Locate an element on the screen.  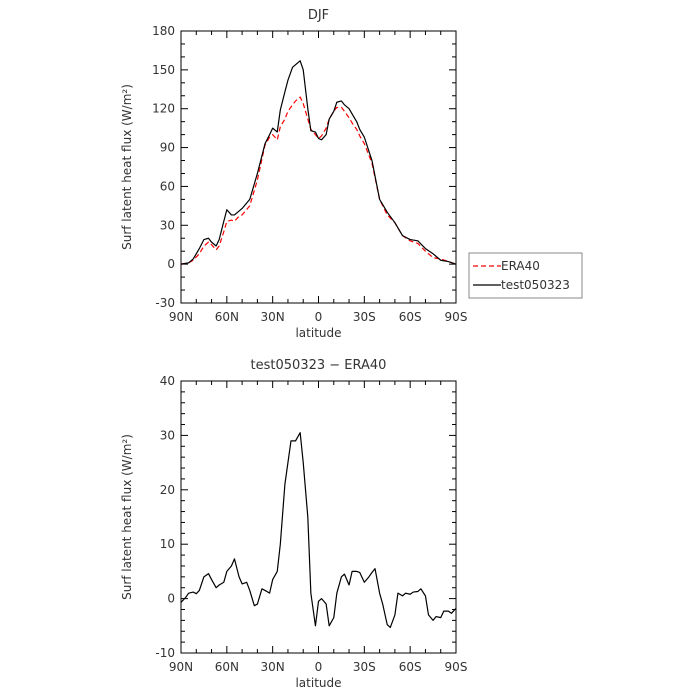
legend-box is located at coordinates (525, 275).